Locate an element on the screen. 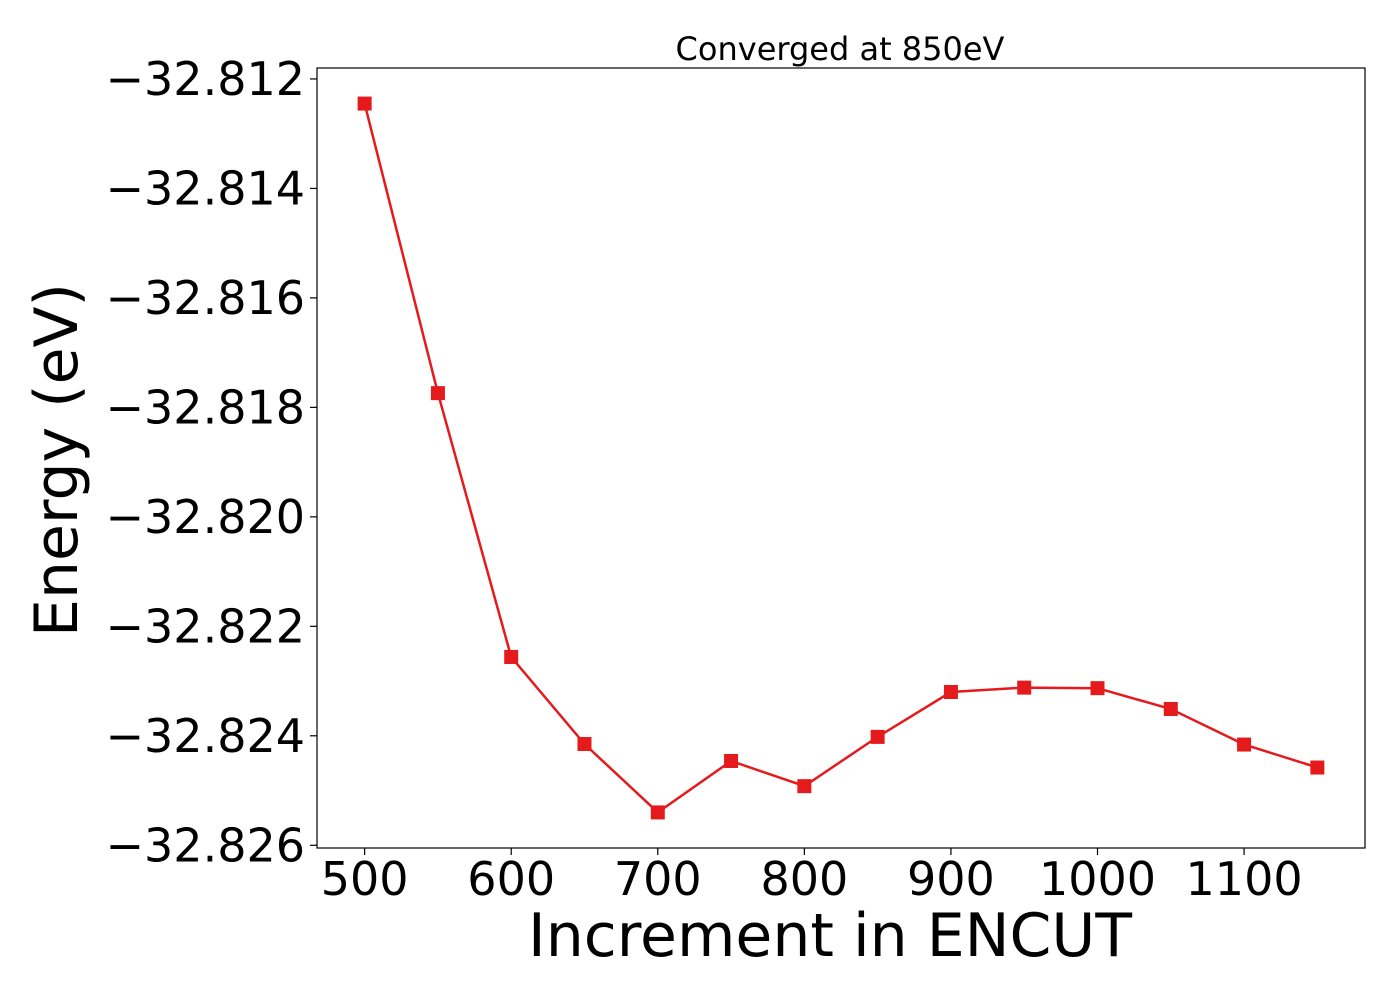 The height and width of the screenshot is (1000, 1400). x-tick-label: 1100 is located at coordinates (1244, 879).